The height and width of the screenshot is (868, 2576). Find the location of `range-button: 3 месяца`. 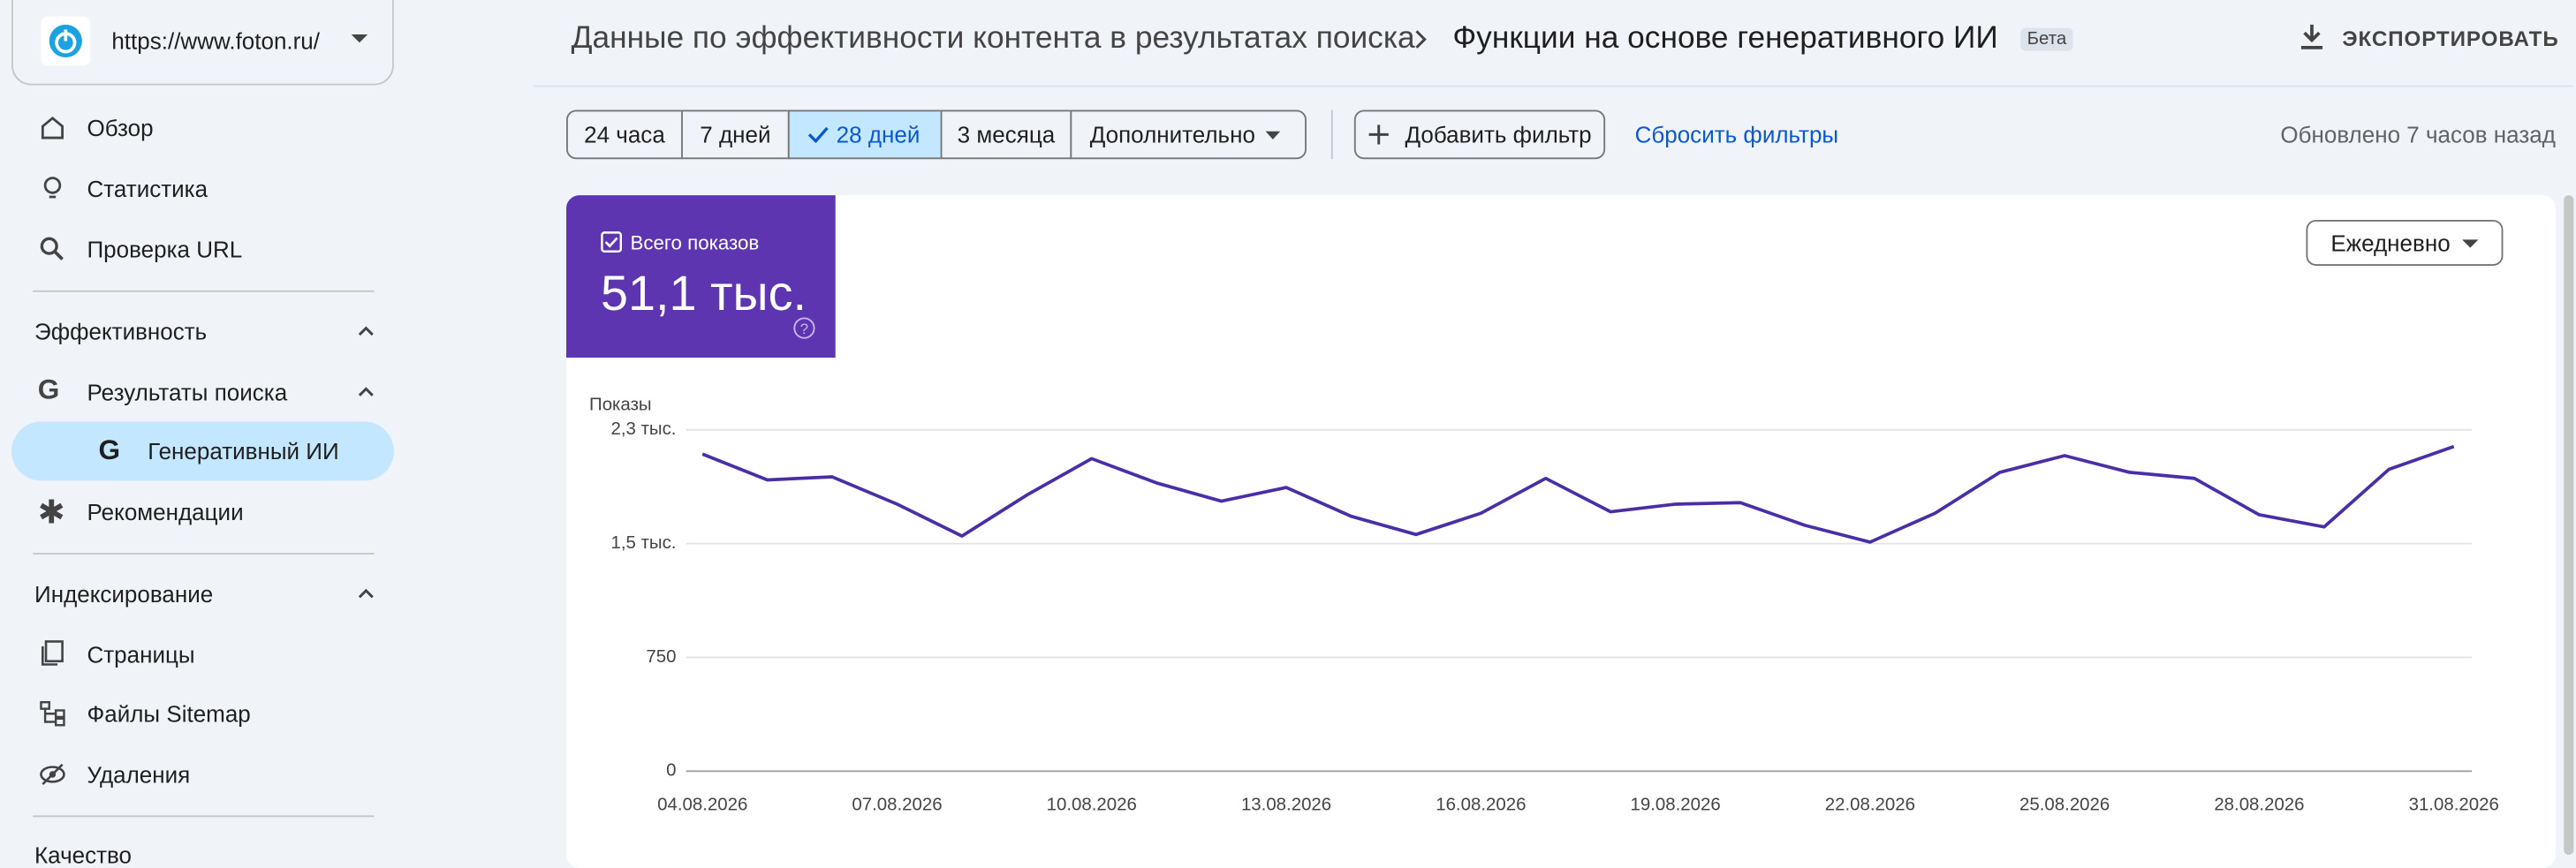

range-button: 3 месяца is located at coordinates (1006, 134).